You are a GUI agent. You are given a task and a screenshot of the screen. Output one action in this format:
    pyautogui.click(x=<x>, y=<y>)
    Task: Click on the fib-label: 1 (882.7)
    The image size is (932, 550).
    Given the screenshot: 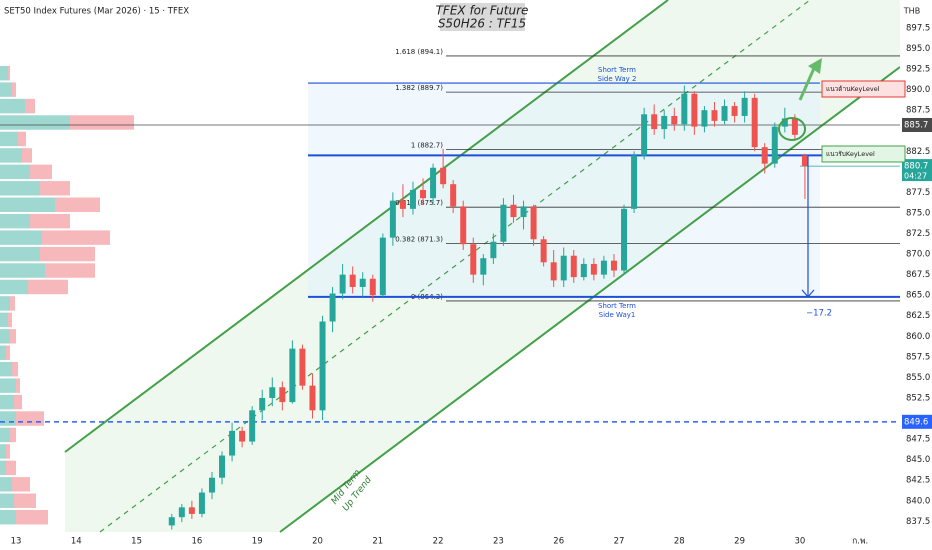 What is the action you would take?
    pyautogui.click(x=427, y=146)
    